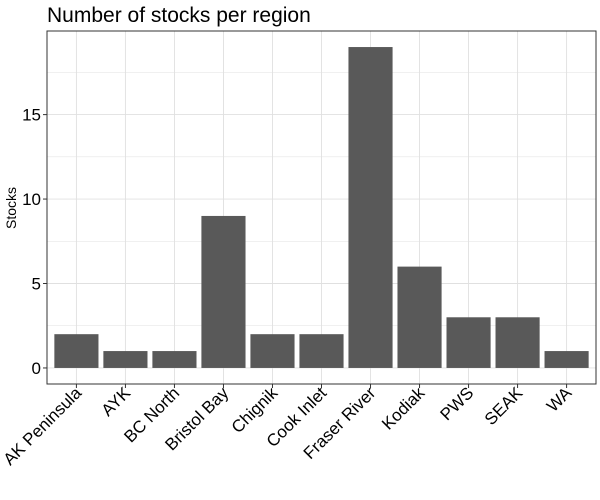 This screenshot has width=600, height=500. Describe the element at coordinates (559, 399) in the screenshot. I see `x-tick-label: WA` at that location.